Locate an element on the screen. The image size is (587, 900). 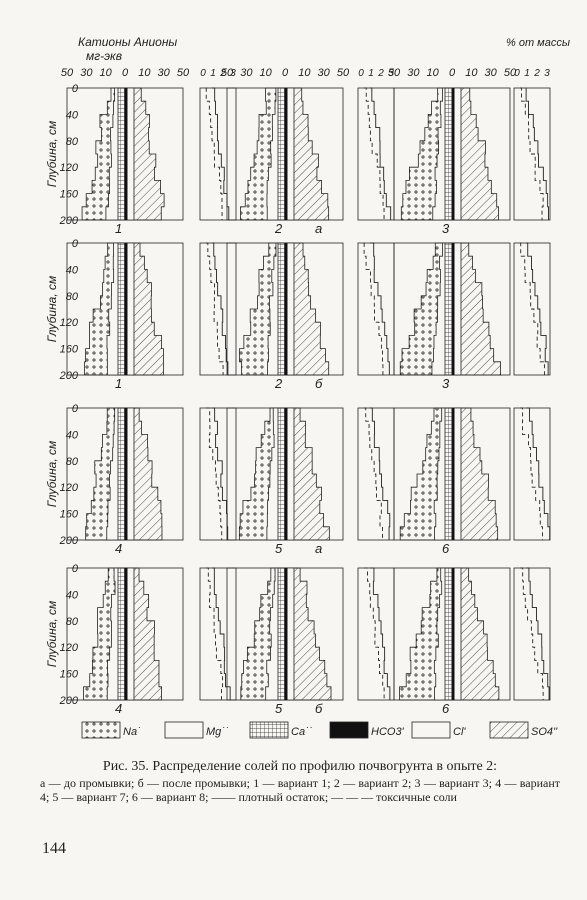
legend-label: SO4'' is located at coordinates (544, 732).